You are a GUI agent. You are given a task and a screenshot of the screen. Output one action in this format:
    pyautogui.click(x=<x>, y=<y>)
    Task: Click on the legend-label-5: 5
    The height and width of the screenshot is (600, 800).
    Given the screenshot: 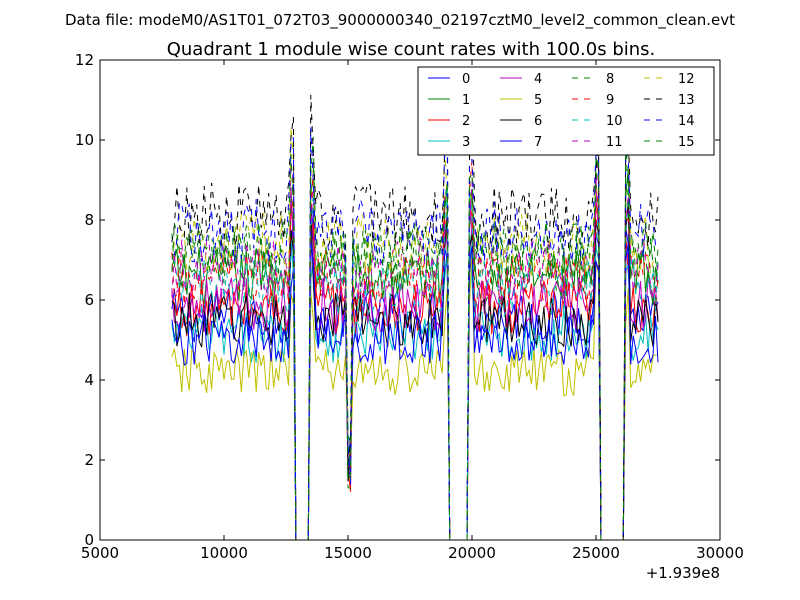 What is the action you would take?
    pyautogui.click(x=538, y=100)
    